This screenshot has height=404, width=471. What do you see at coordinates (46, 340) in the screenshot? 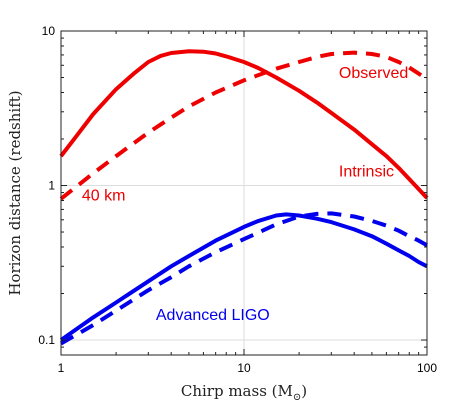
I see `y-tick-label: 0.1` at bounding box center [46, 340].